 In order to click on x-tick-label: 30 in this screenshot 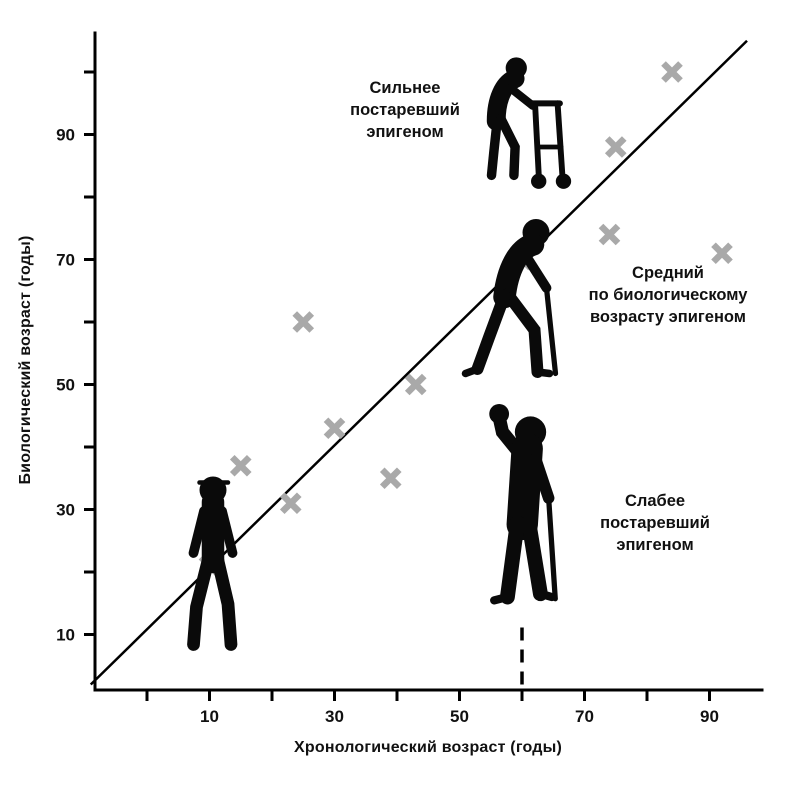, I will do `click(334, 716)`.